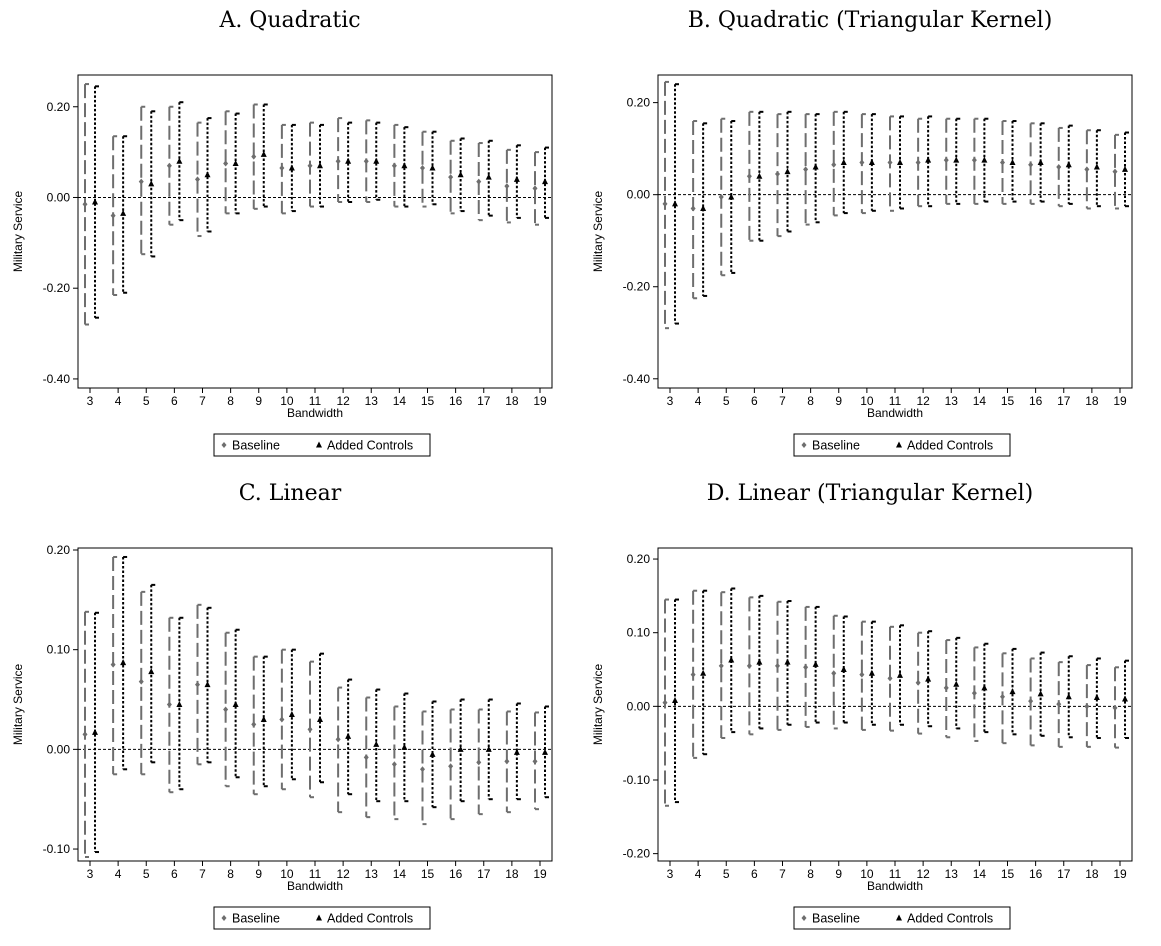  Describe the element at coordinates (754, 401) in the screenshot. I see `x-tick-label: 6` at that location.